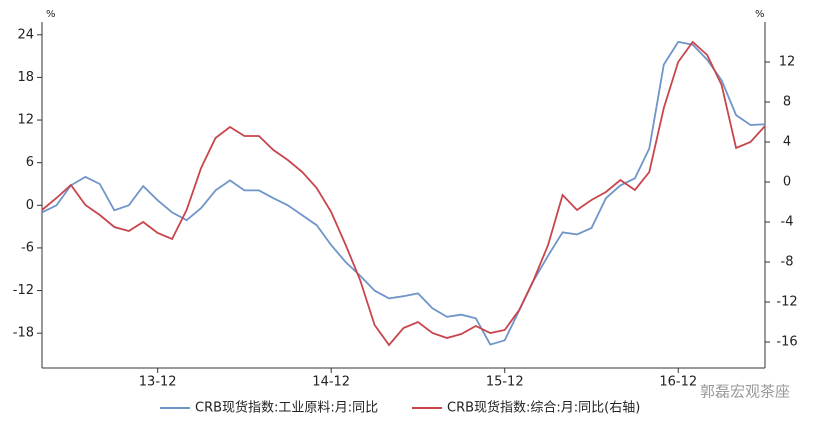 This screenshot has width=827, height=431. Describe the element at coordinates (30, 205) in the screenshot. I see `y-tick-label: 0` at that location.